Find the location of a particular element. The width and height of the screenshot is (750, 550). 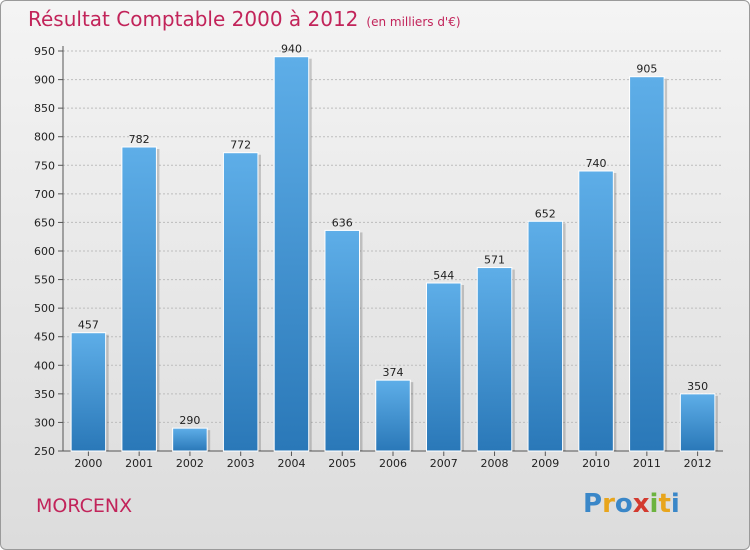

bar-2004 is located at coordinates (291, 254).